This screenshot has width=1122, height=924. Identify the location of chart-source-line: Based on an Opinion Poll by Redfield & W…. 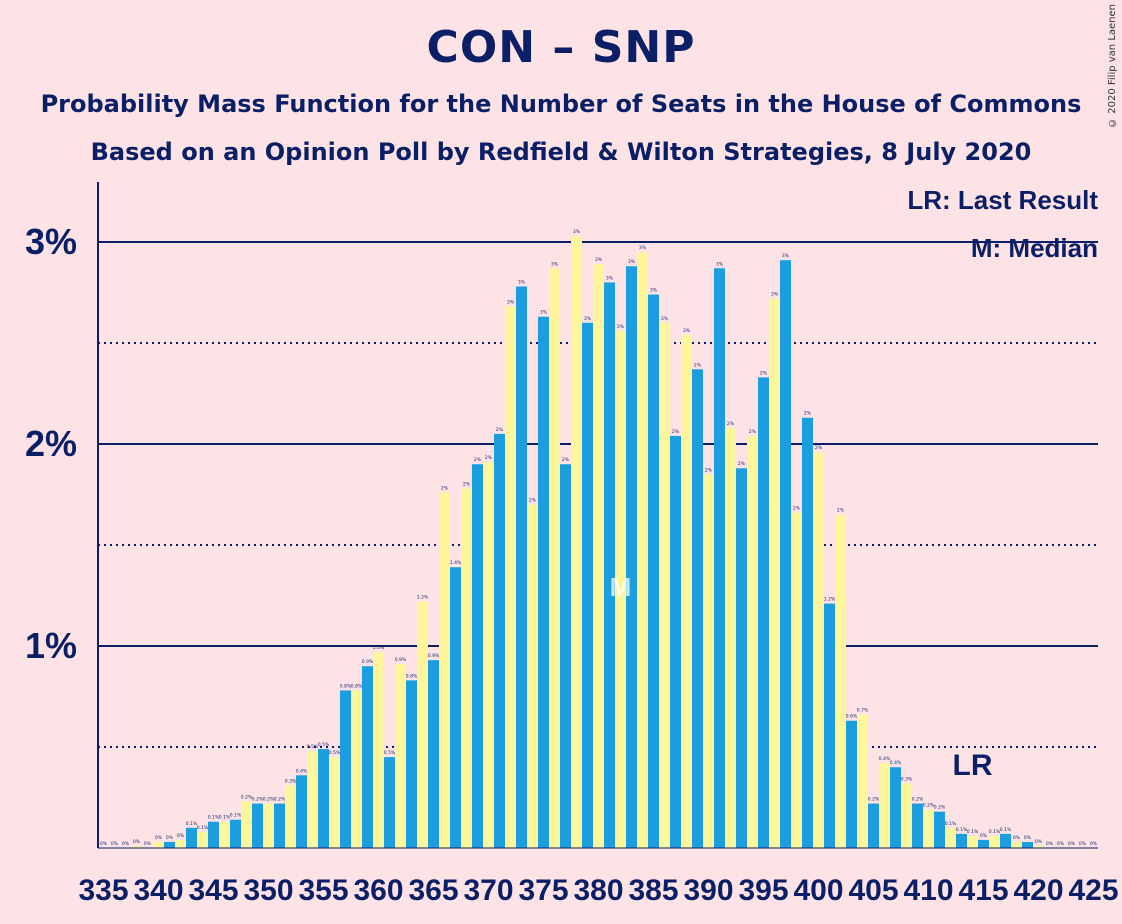
(561, 152).